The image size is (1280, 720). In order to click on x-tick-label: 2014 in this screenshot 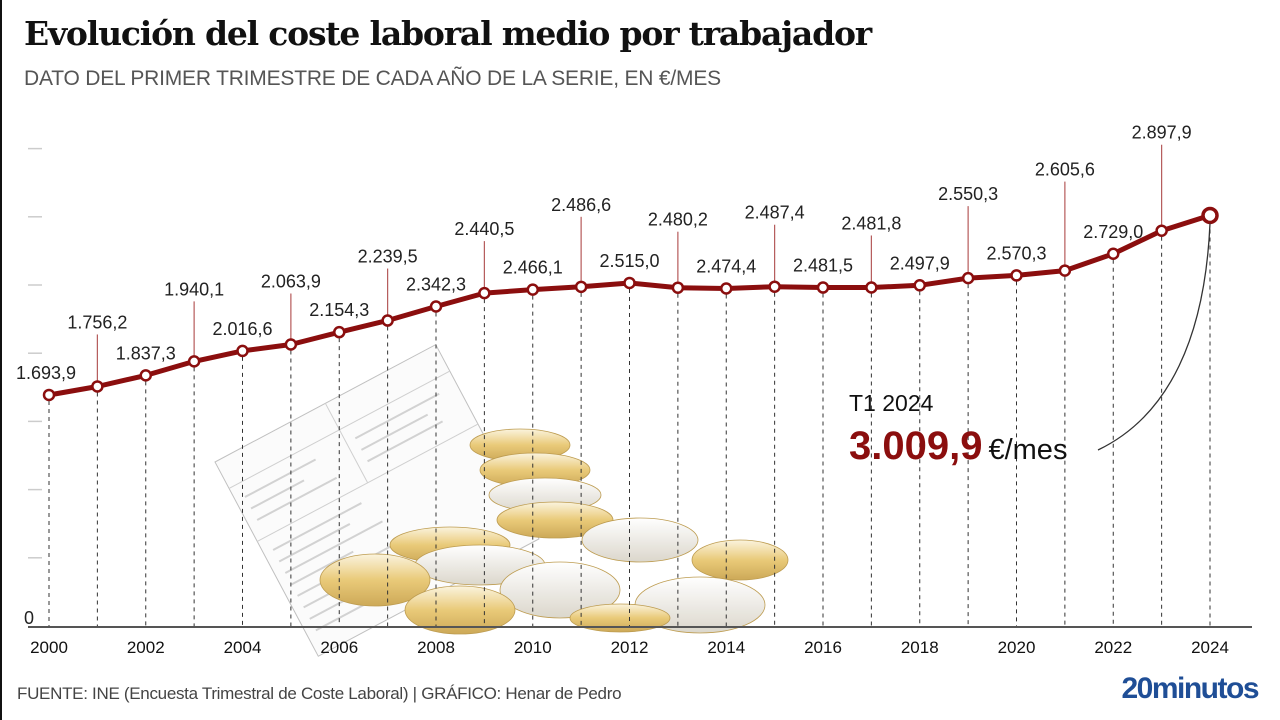, I will do `click(726, 647)`.